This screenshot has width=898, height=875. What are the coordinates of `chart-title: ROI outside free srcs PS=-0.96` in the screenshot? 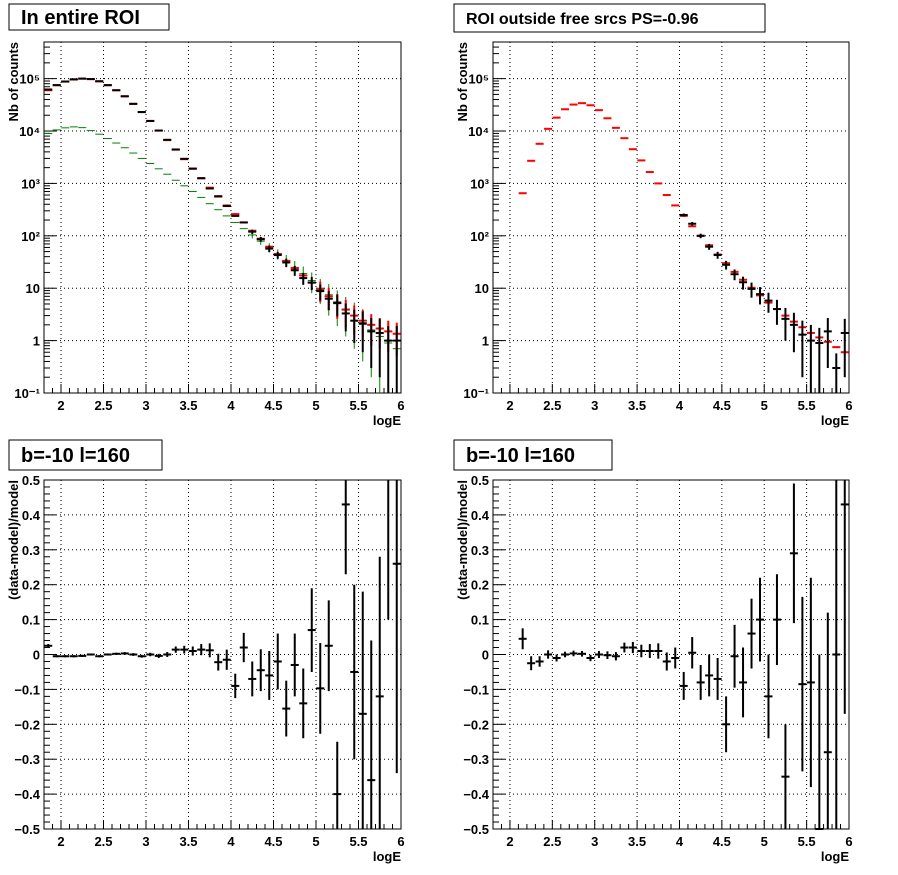 It's located at (582, 19).